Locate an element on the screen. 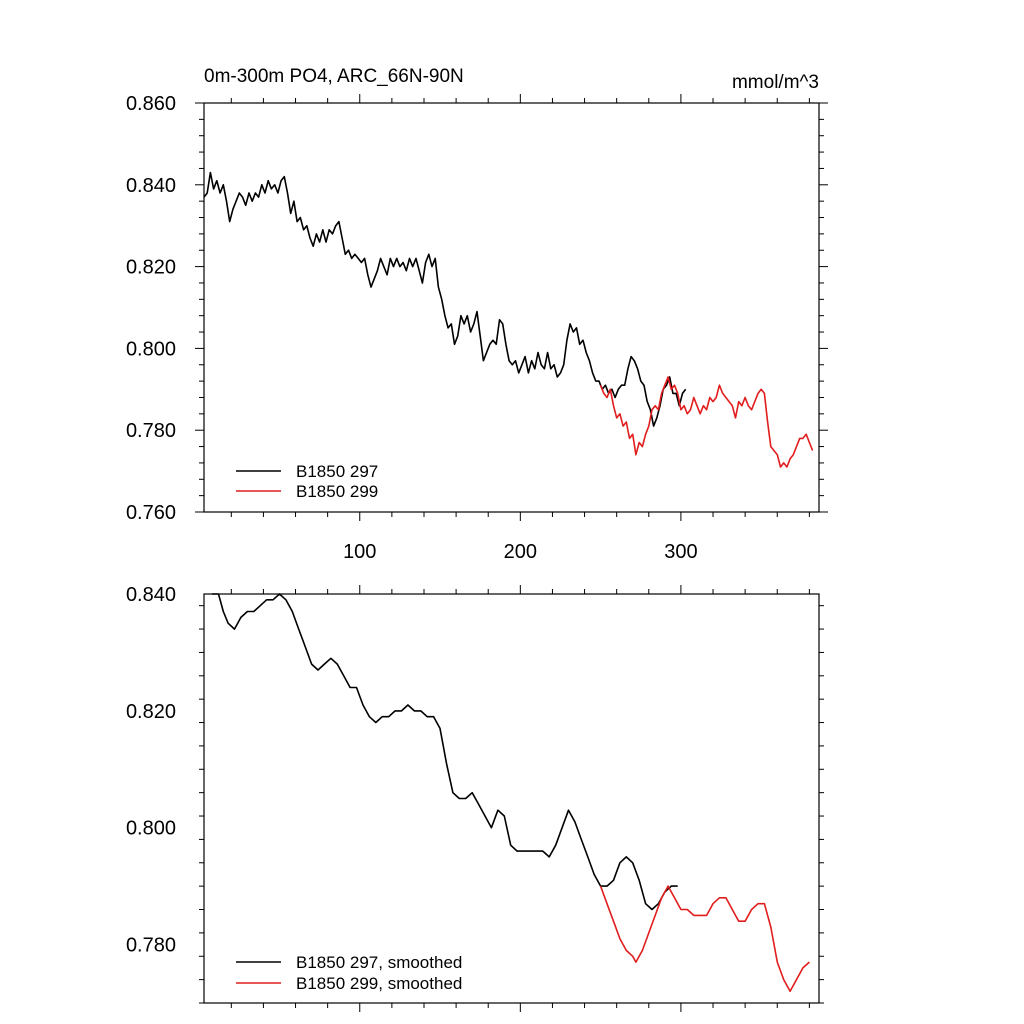 The width and height of the screenshot is (1024, 1024). y-tick-label: 0.760 is located at coordinates (151, 513).